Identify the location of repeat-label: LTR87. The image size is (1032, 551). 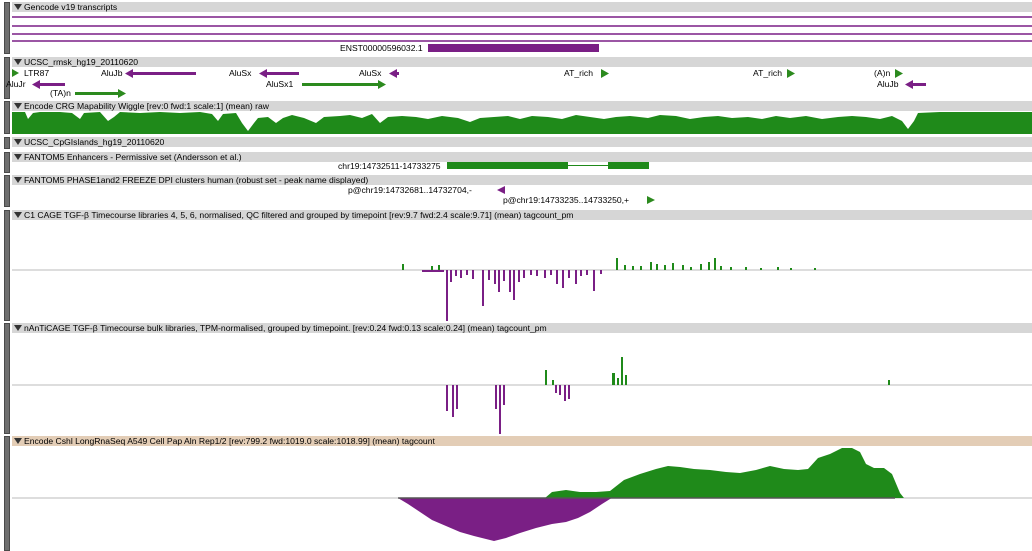
(37, 73).